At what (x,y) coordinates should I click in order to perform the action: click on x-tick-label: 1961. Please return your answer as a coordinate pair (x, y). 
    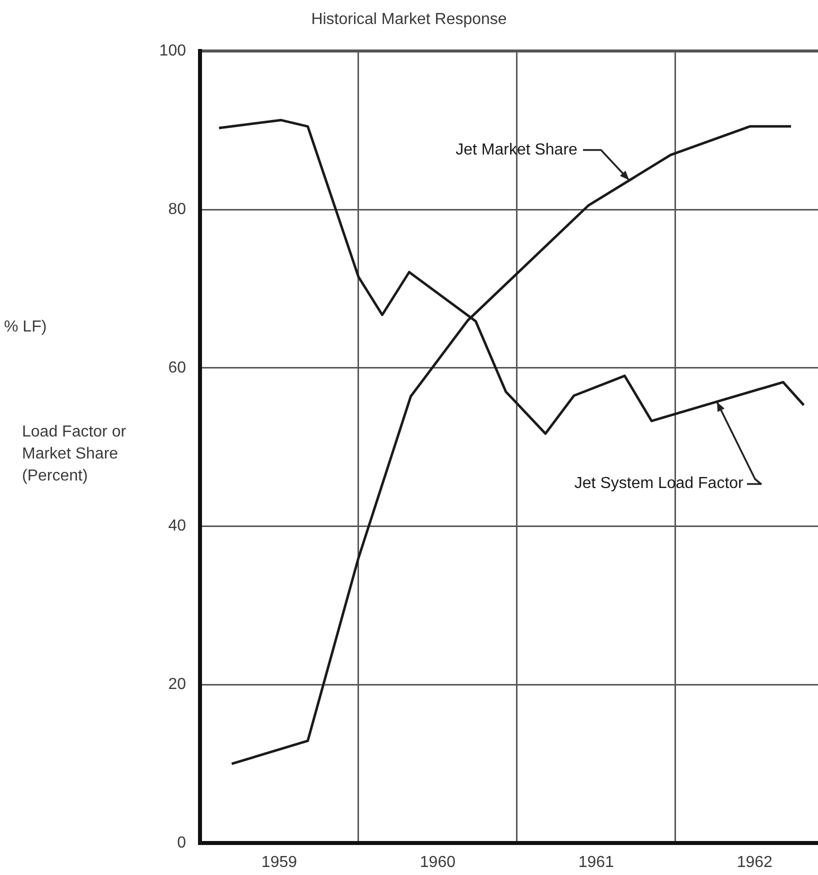
    Looking at the image, I should click on (596, 863).